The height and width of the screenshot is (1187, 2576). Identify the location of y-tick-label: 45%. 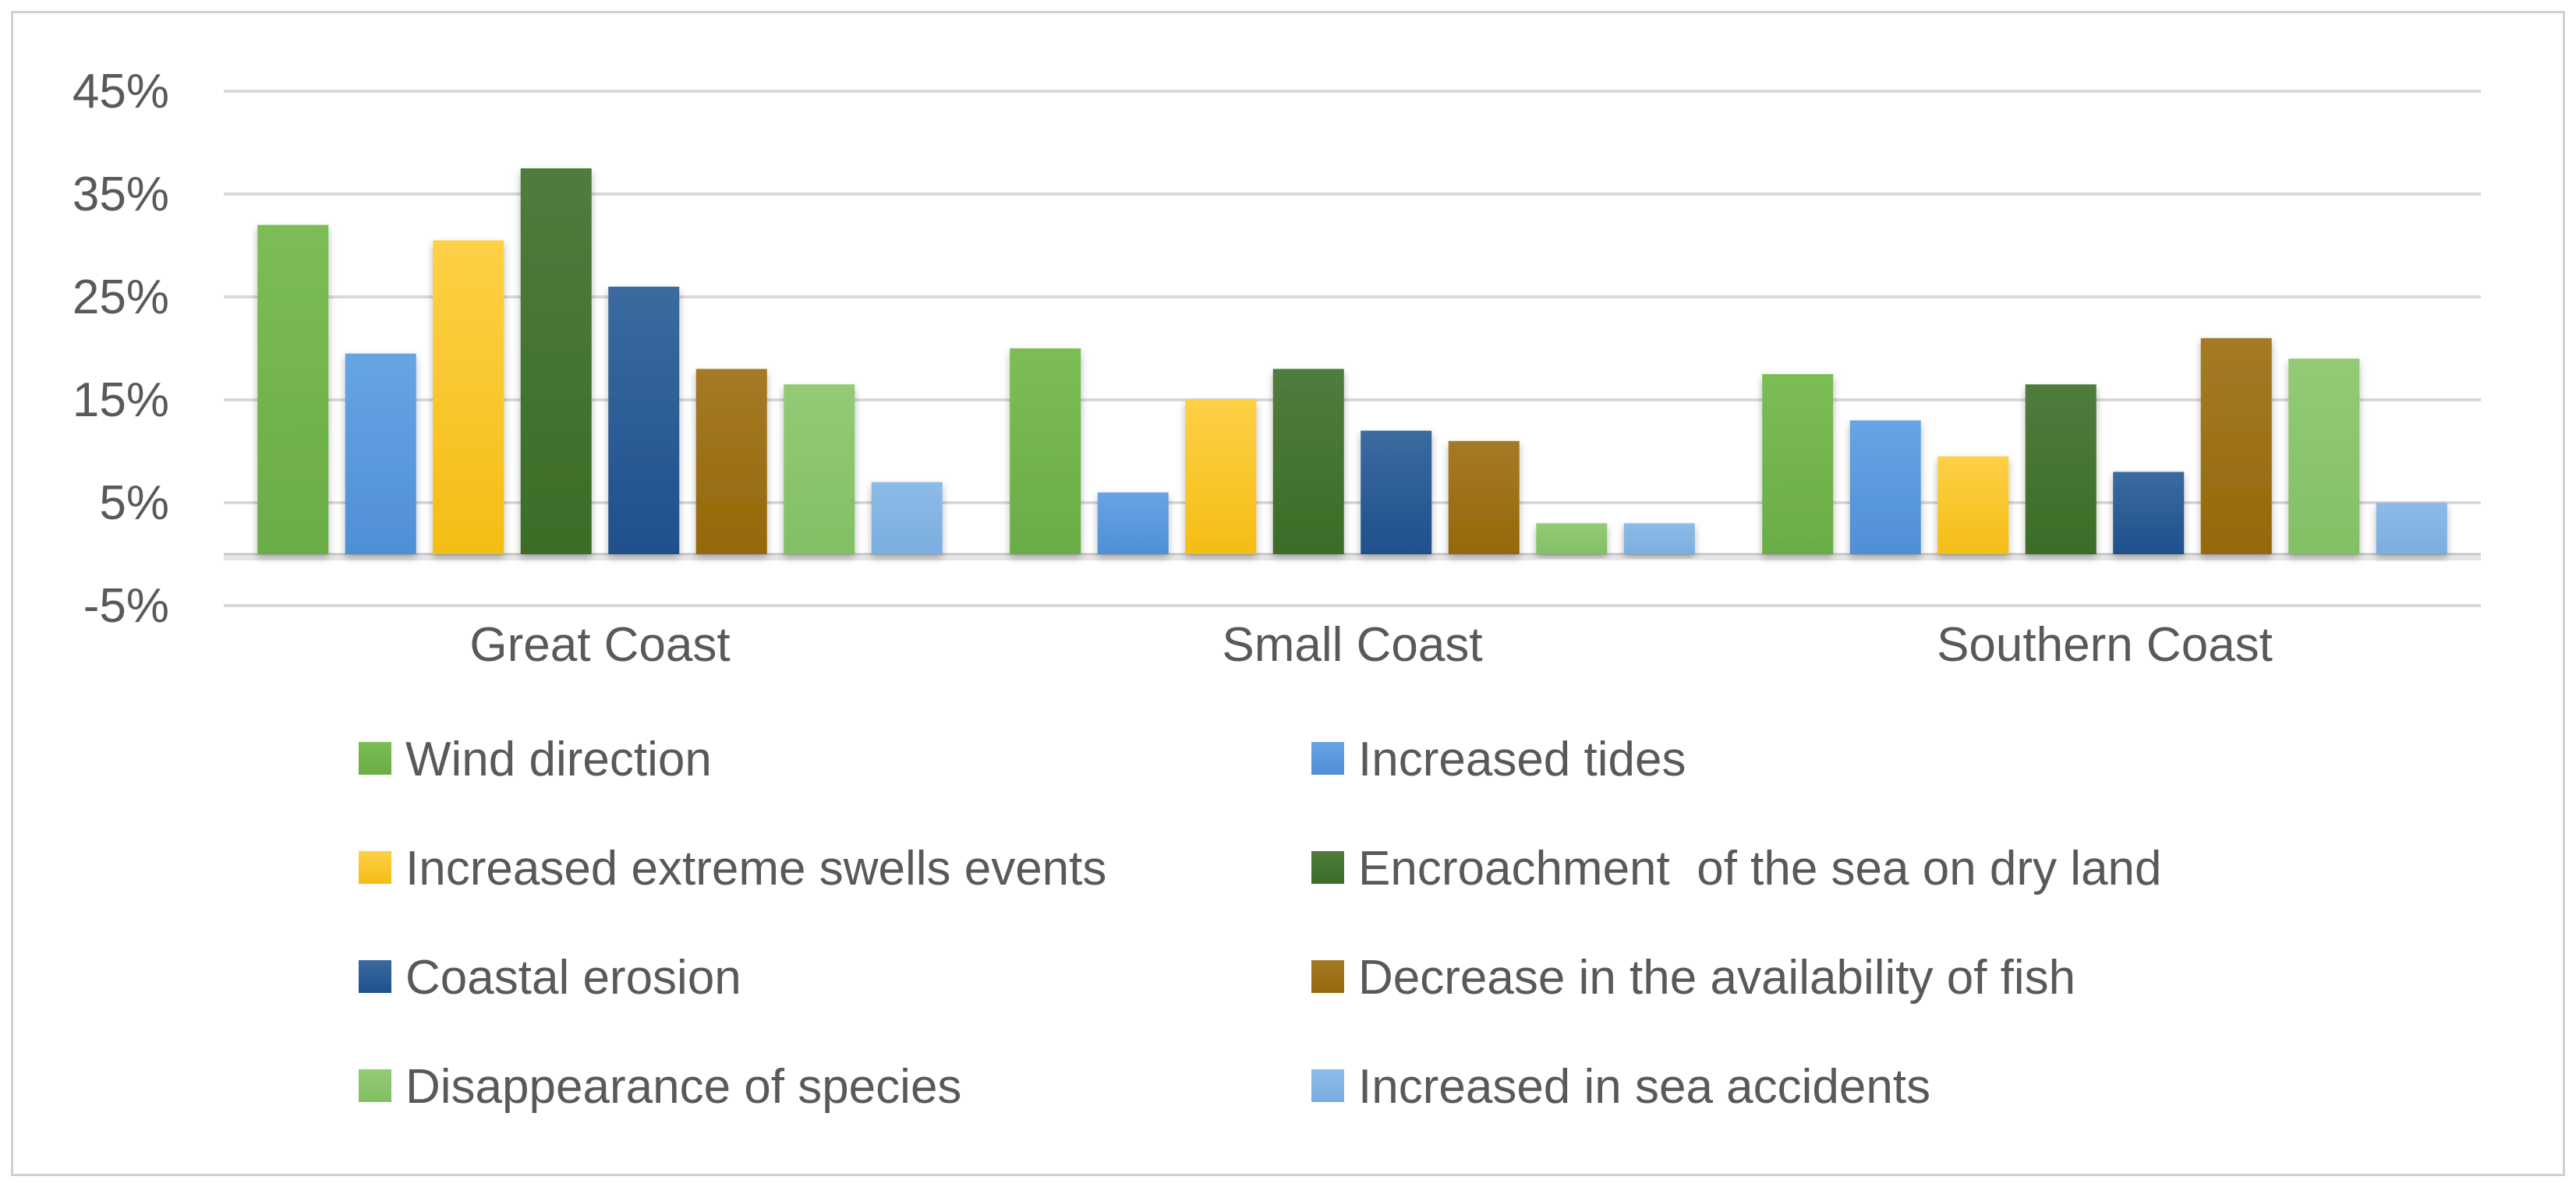
(121, 92).